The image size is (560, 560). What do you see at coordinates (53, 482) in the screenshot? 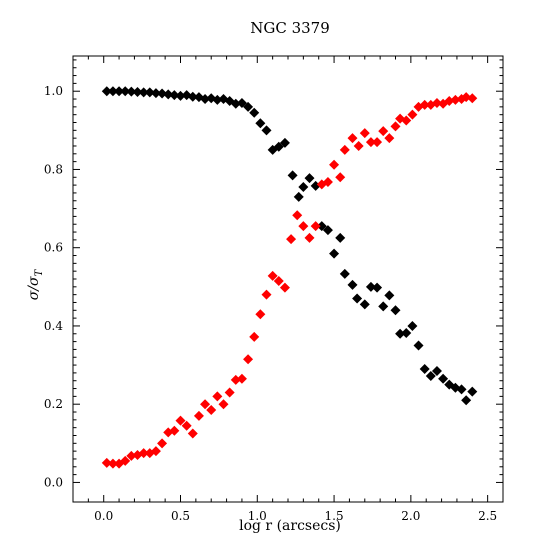
I see `y-tick-label: 0.0` at bounding box center [53, 482].